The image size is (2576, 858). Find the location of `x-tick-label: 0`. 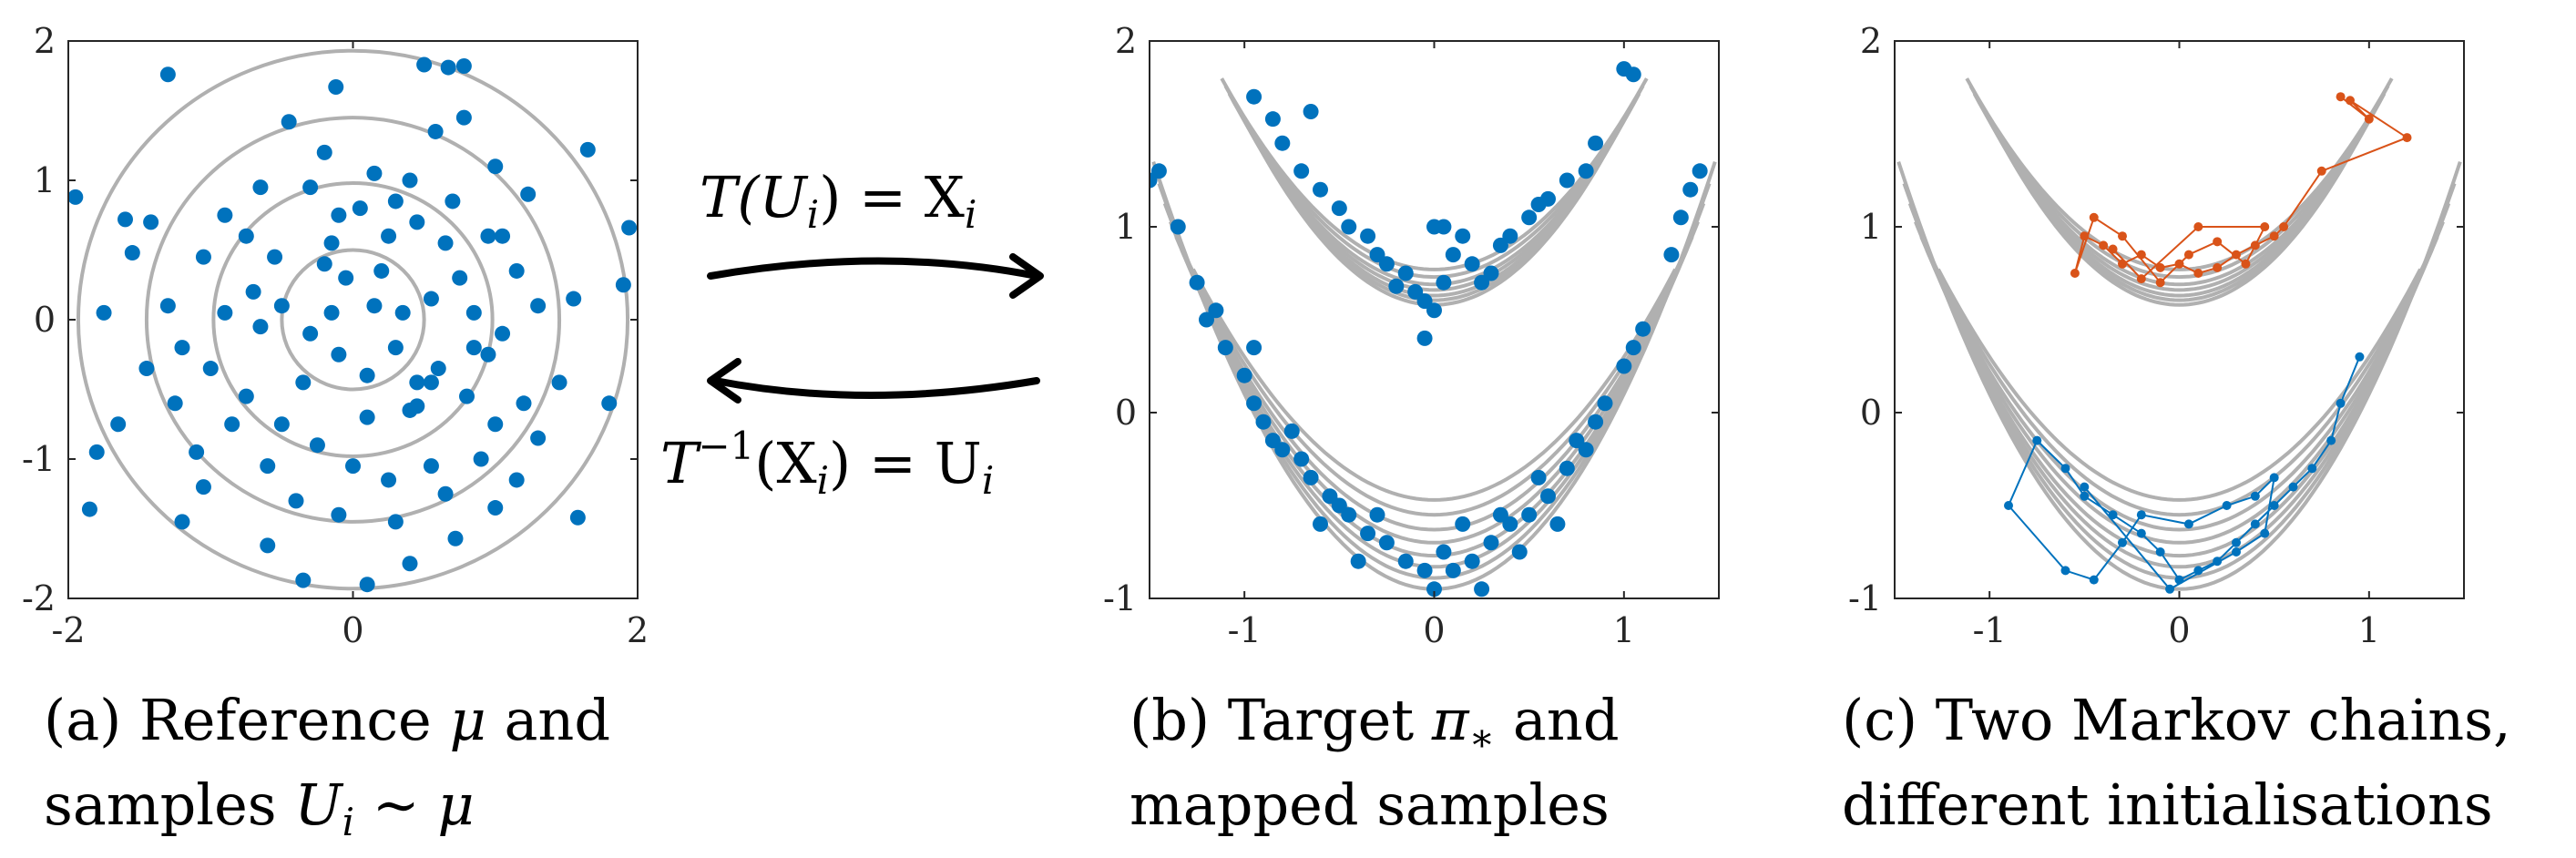

x-tick-label: 0 is located at coordinates (1434, 630).